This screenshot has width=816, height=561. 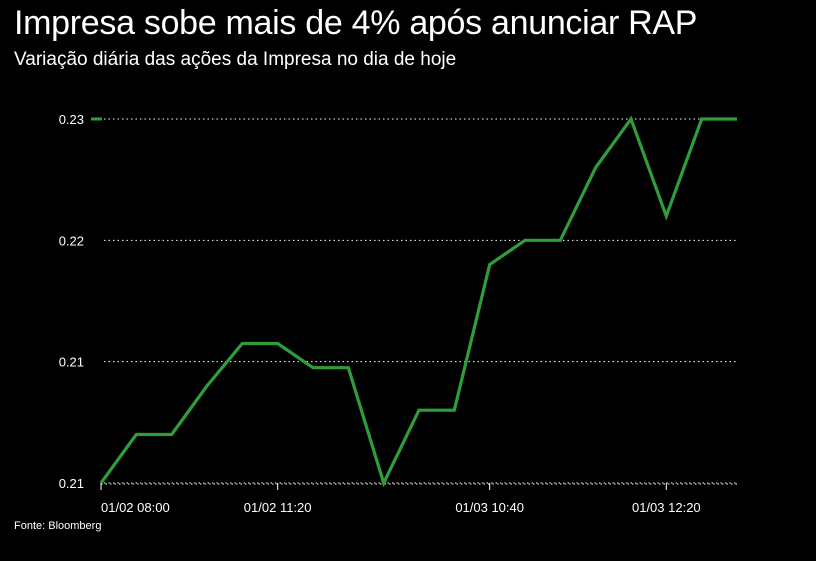 What do you see at coordinates (71, 301) in the screenshot?
I see `y-axis-ticks: 0.21 0.21 0.22 0.23` at bounding box center [71, 301].